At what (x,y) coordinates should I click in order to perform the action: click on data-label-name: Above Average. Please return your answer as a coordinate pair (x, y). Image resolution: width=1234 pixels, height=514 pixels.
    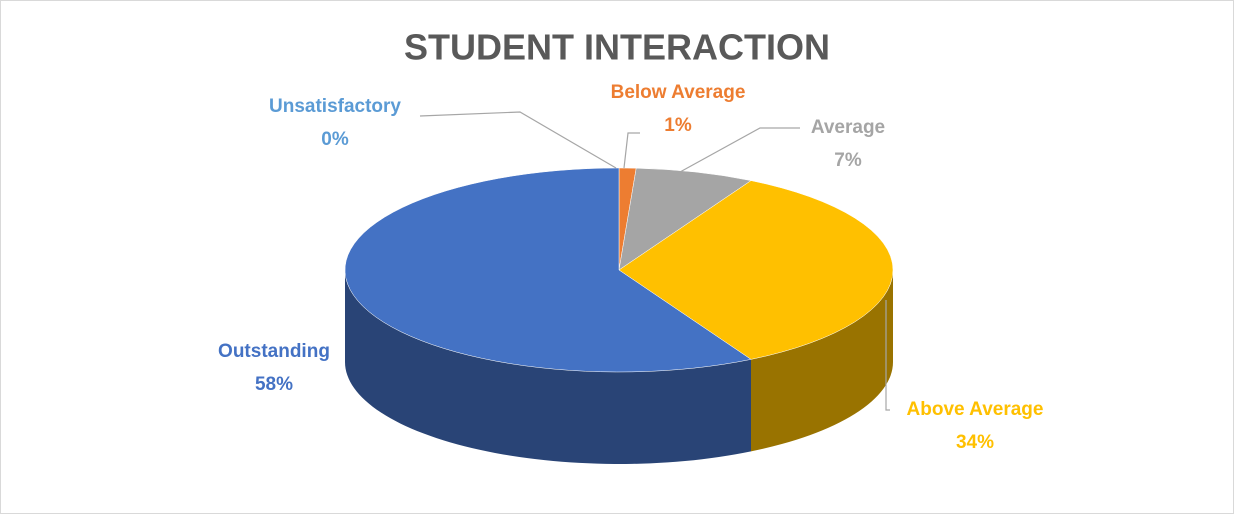
    Looking at the image, I should click on (975, 409).